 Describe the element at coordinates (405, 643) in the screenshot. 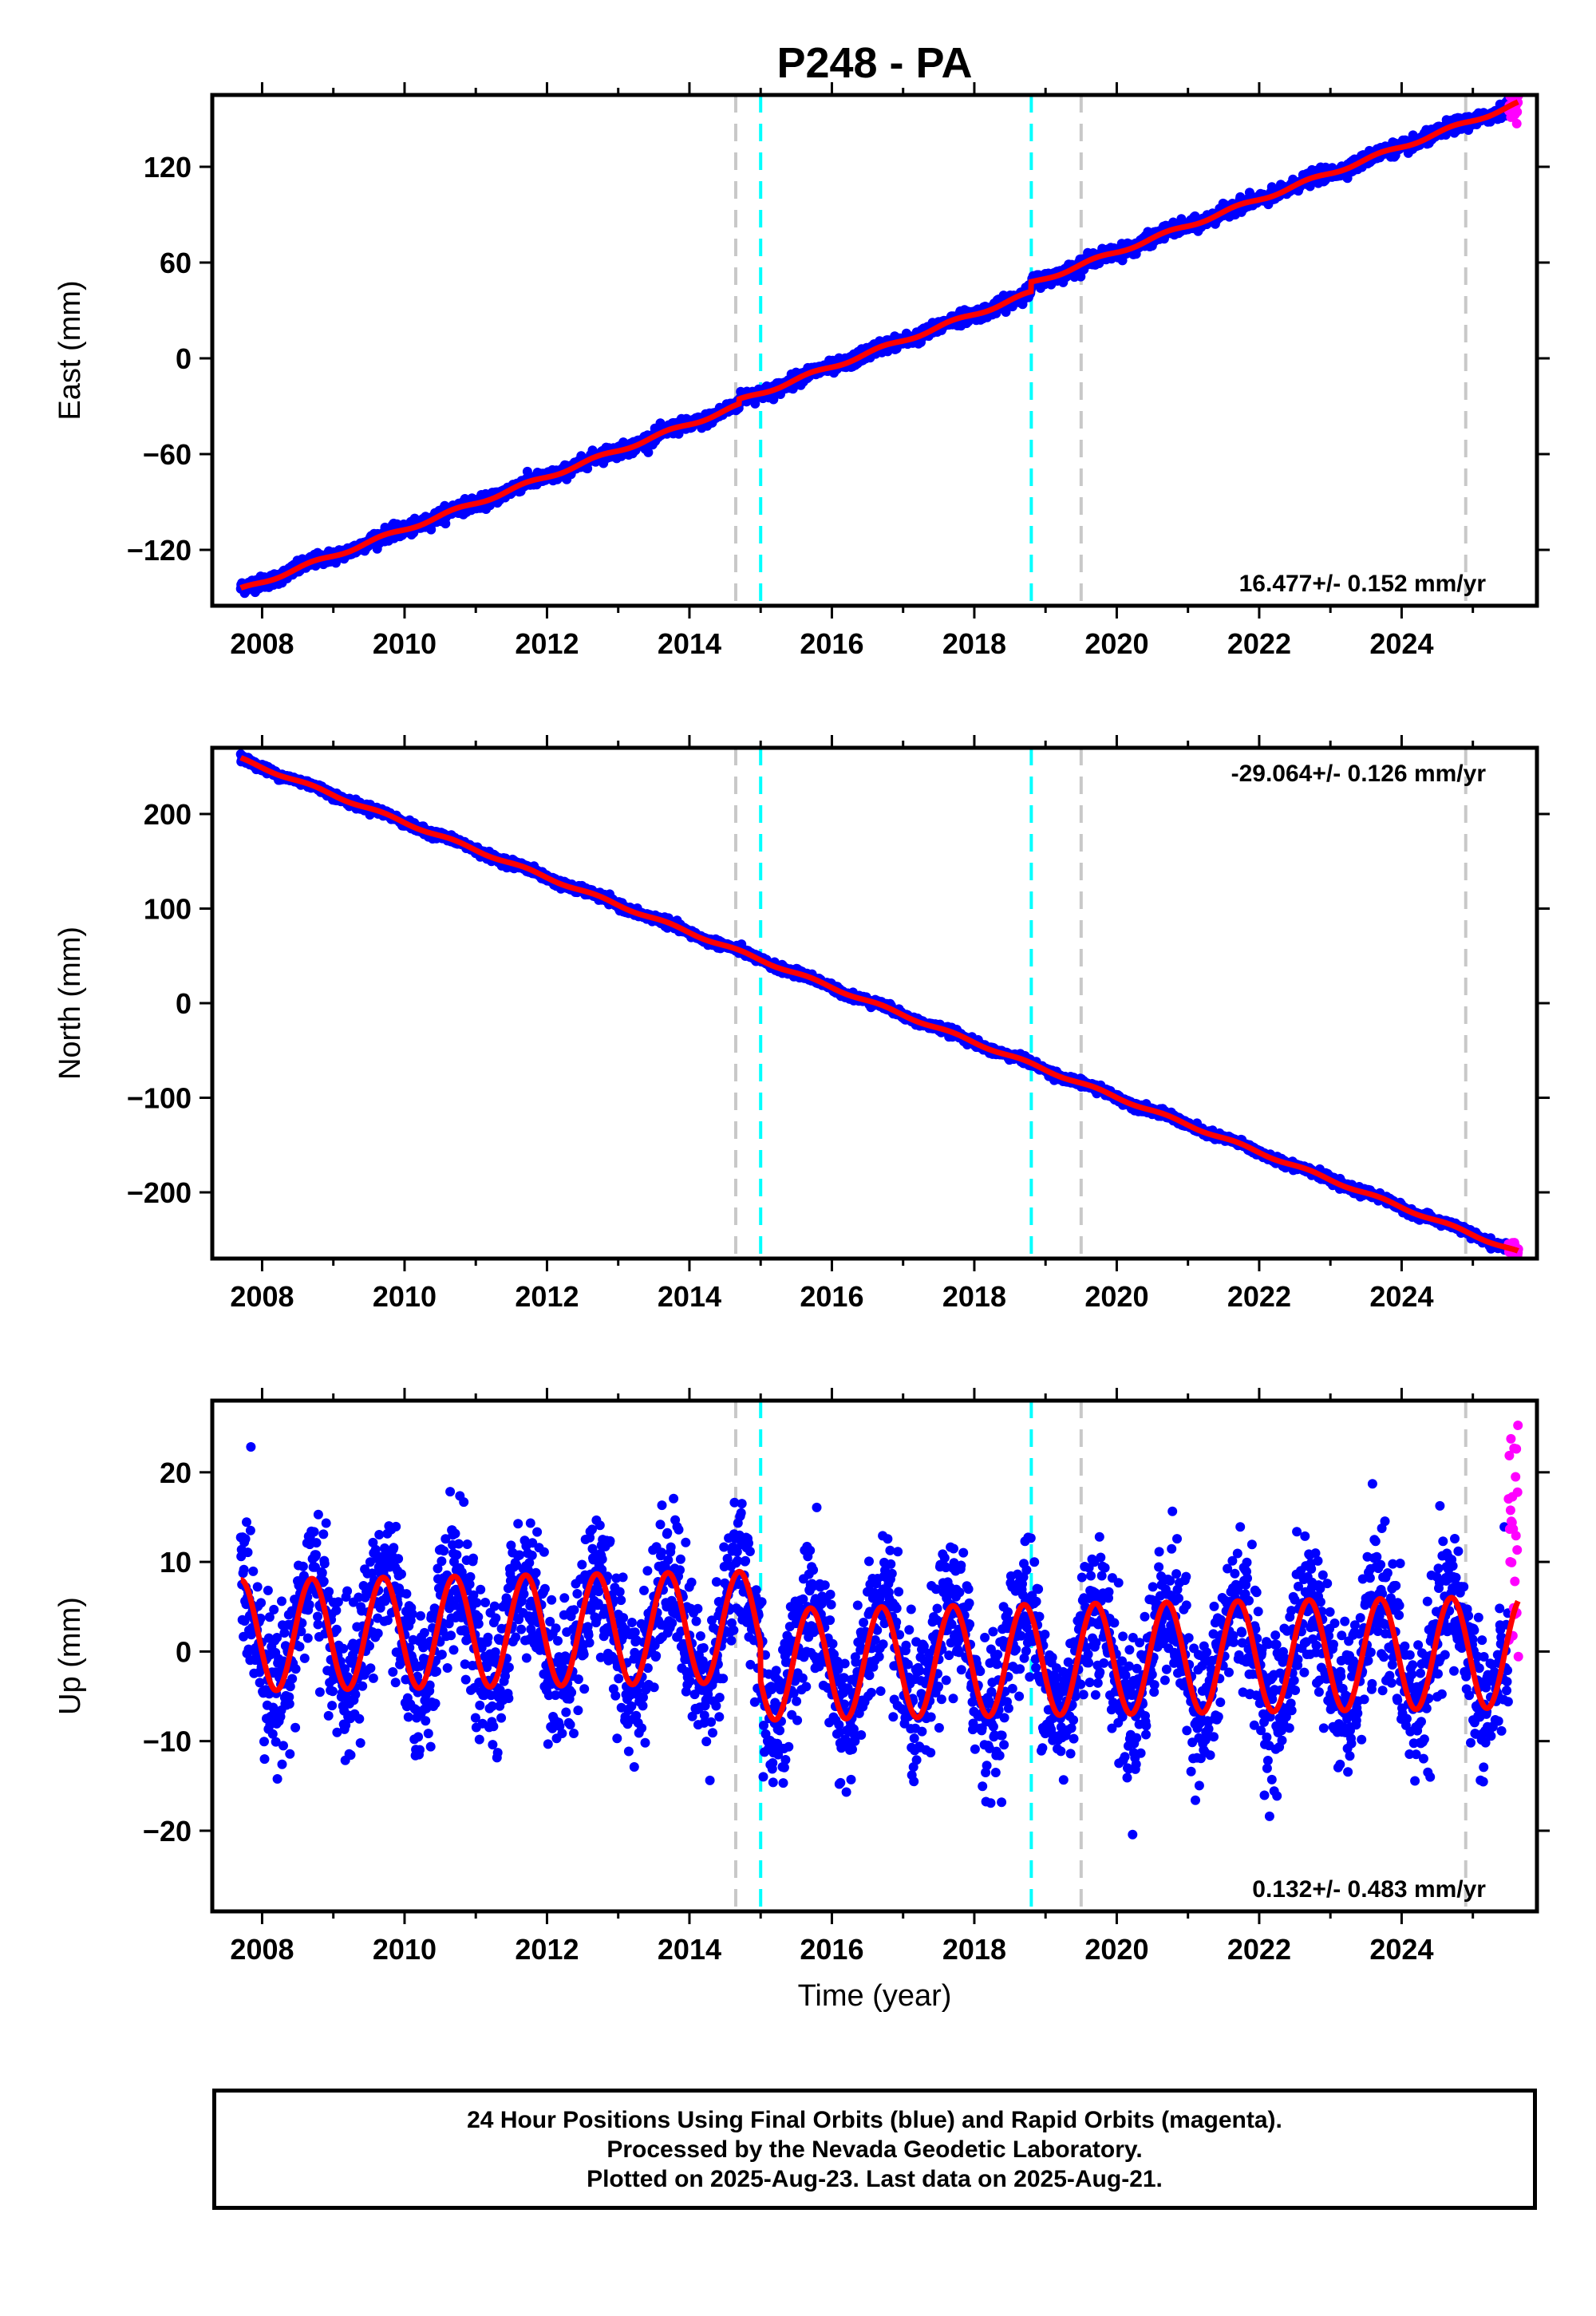

I see `x-tick-label: 2010` at that location.